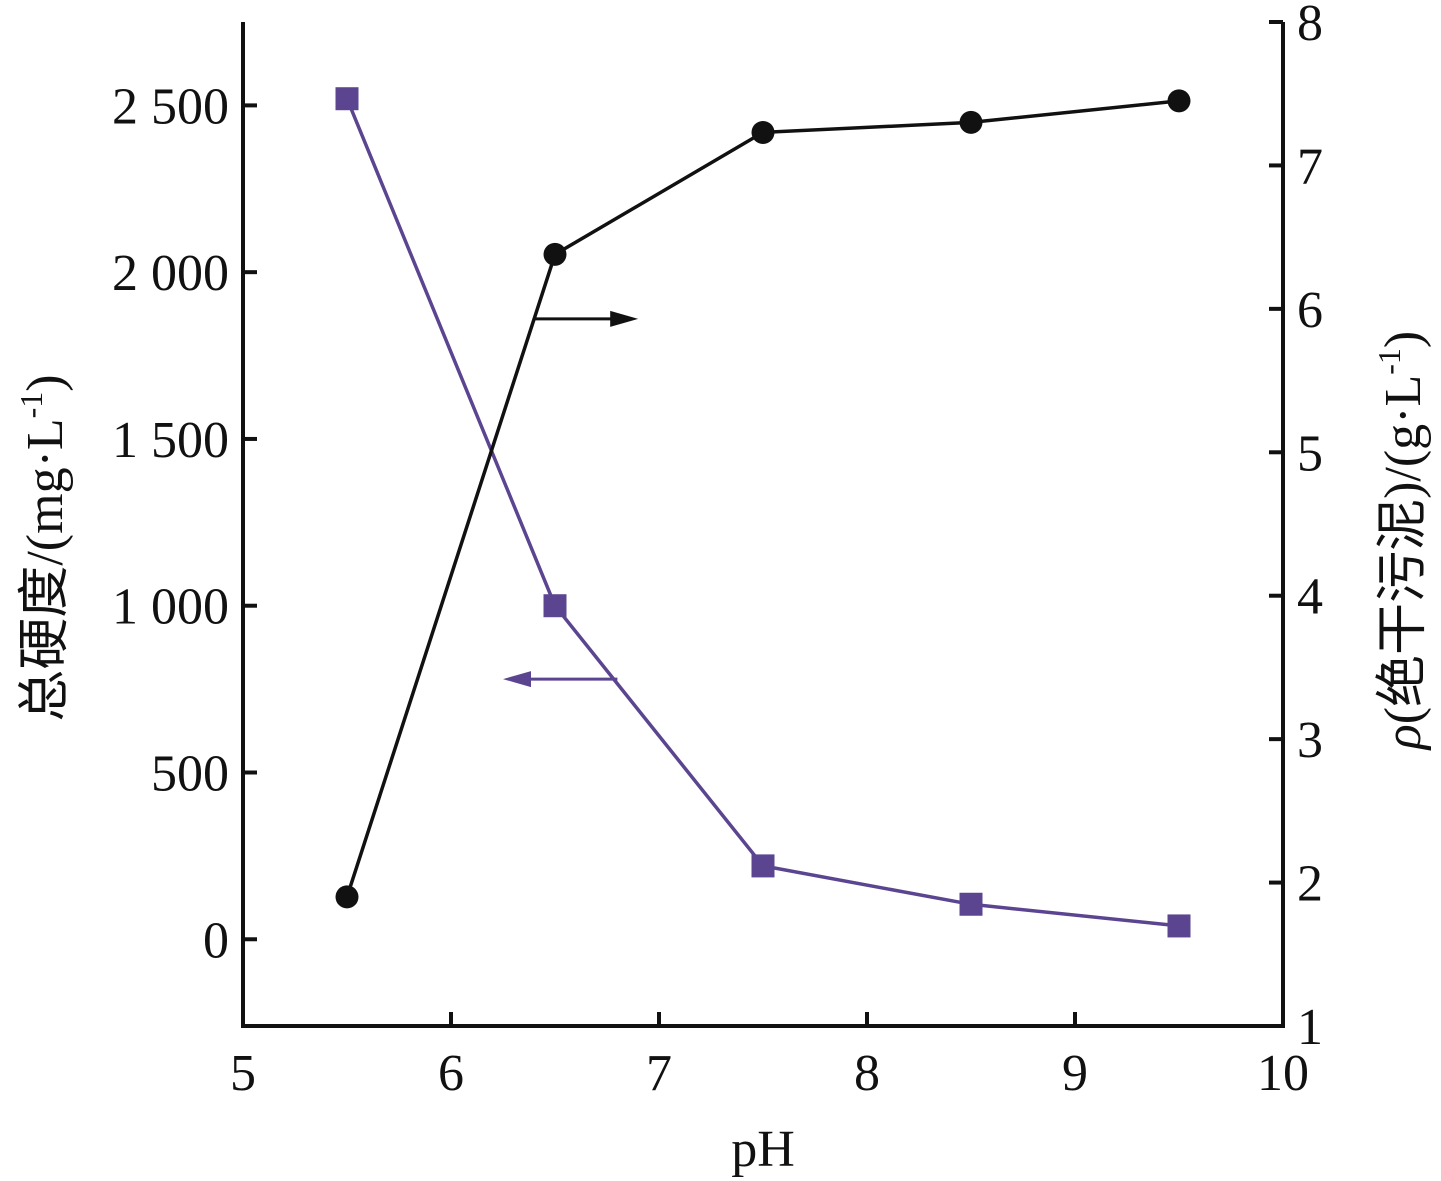  Describe the element at coordinates (1075, 1073) in the screenshot. I see `x-tick-label: 9` at that location.